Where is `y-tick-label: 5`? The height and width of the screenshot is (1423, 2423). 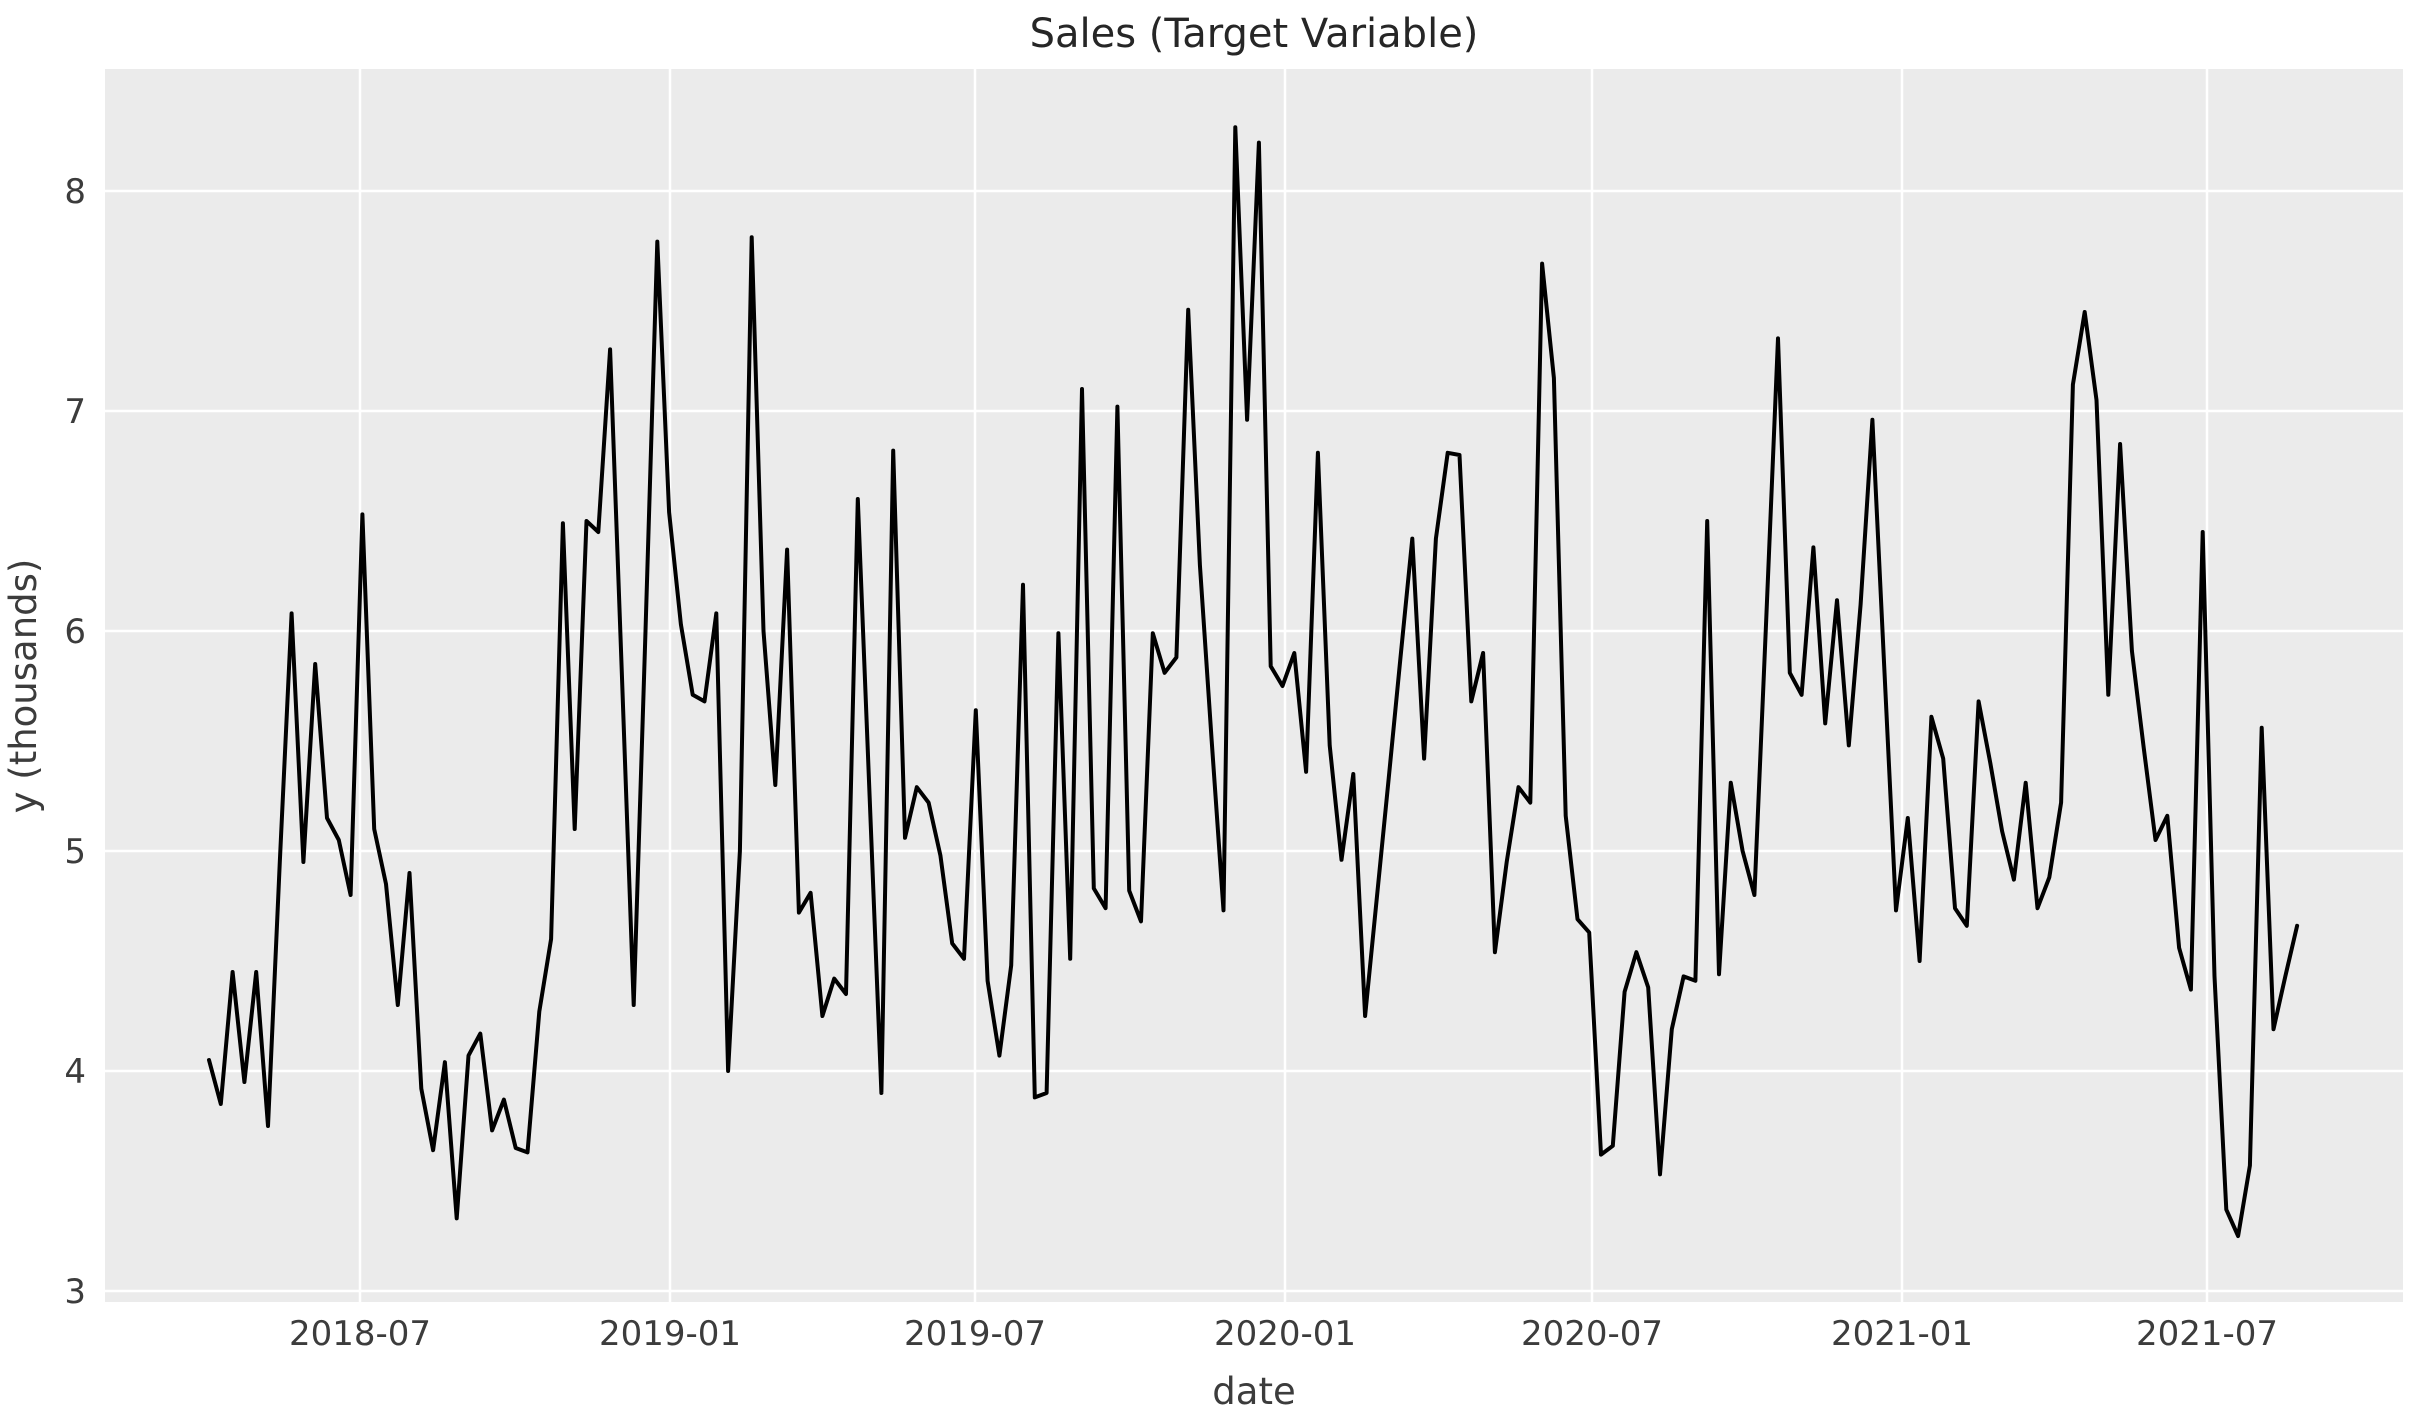 y-tick-label: 5 is located at coordinates (75, 852).